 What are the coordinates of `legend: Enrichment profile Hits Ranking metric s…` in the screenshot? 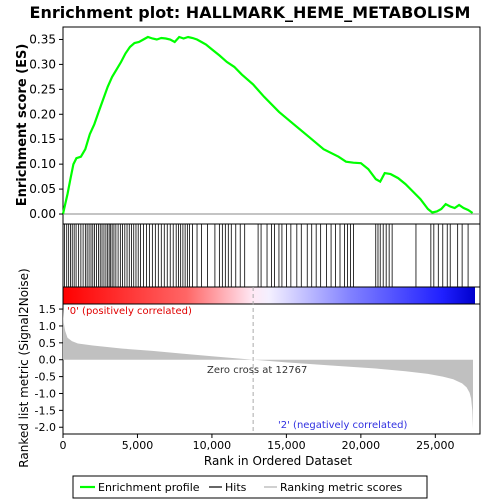 It's located at (250, 487).